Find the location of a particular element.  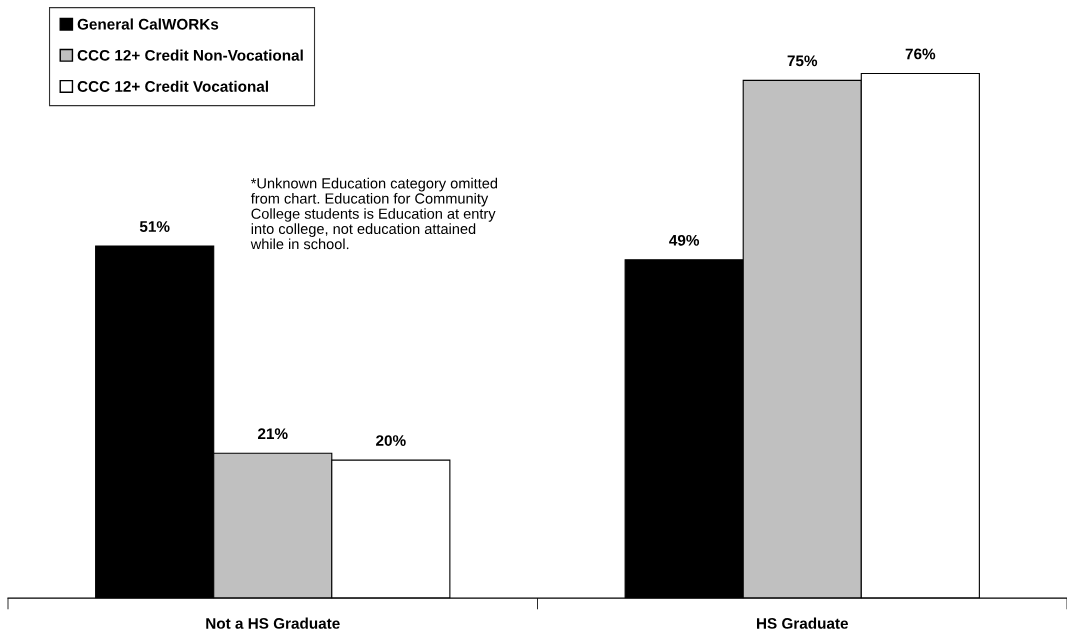

legend-label: General CalWORKs is located at coordinates (148, 24).